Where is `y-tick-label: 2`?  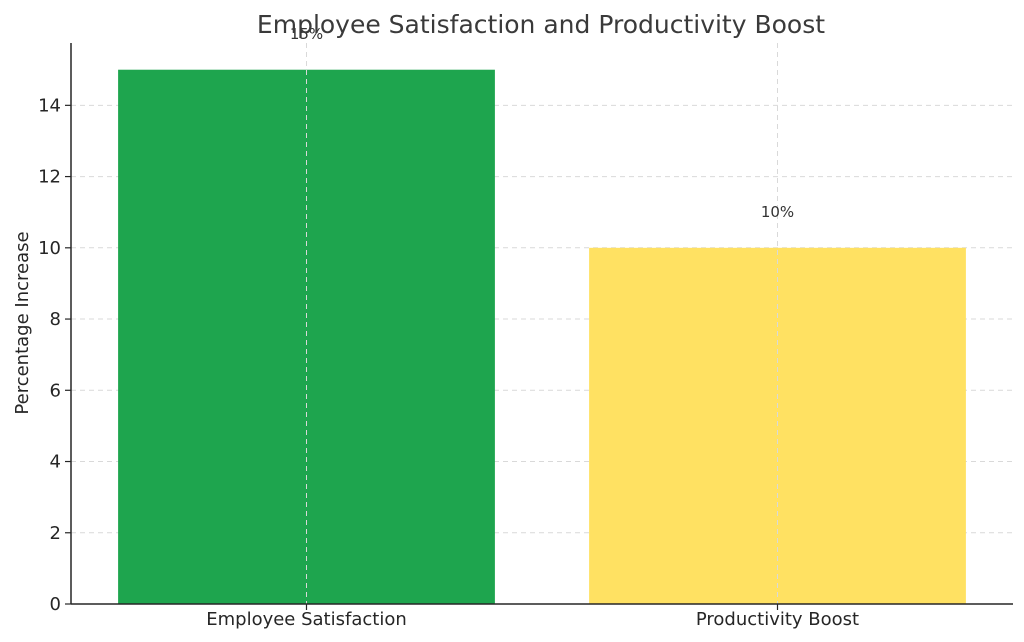 y-tick-label: 2 is located at coordinates (55, 533).